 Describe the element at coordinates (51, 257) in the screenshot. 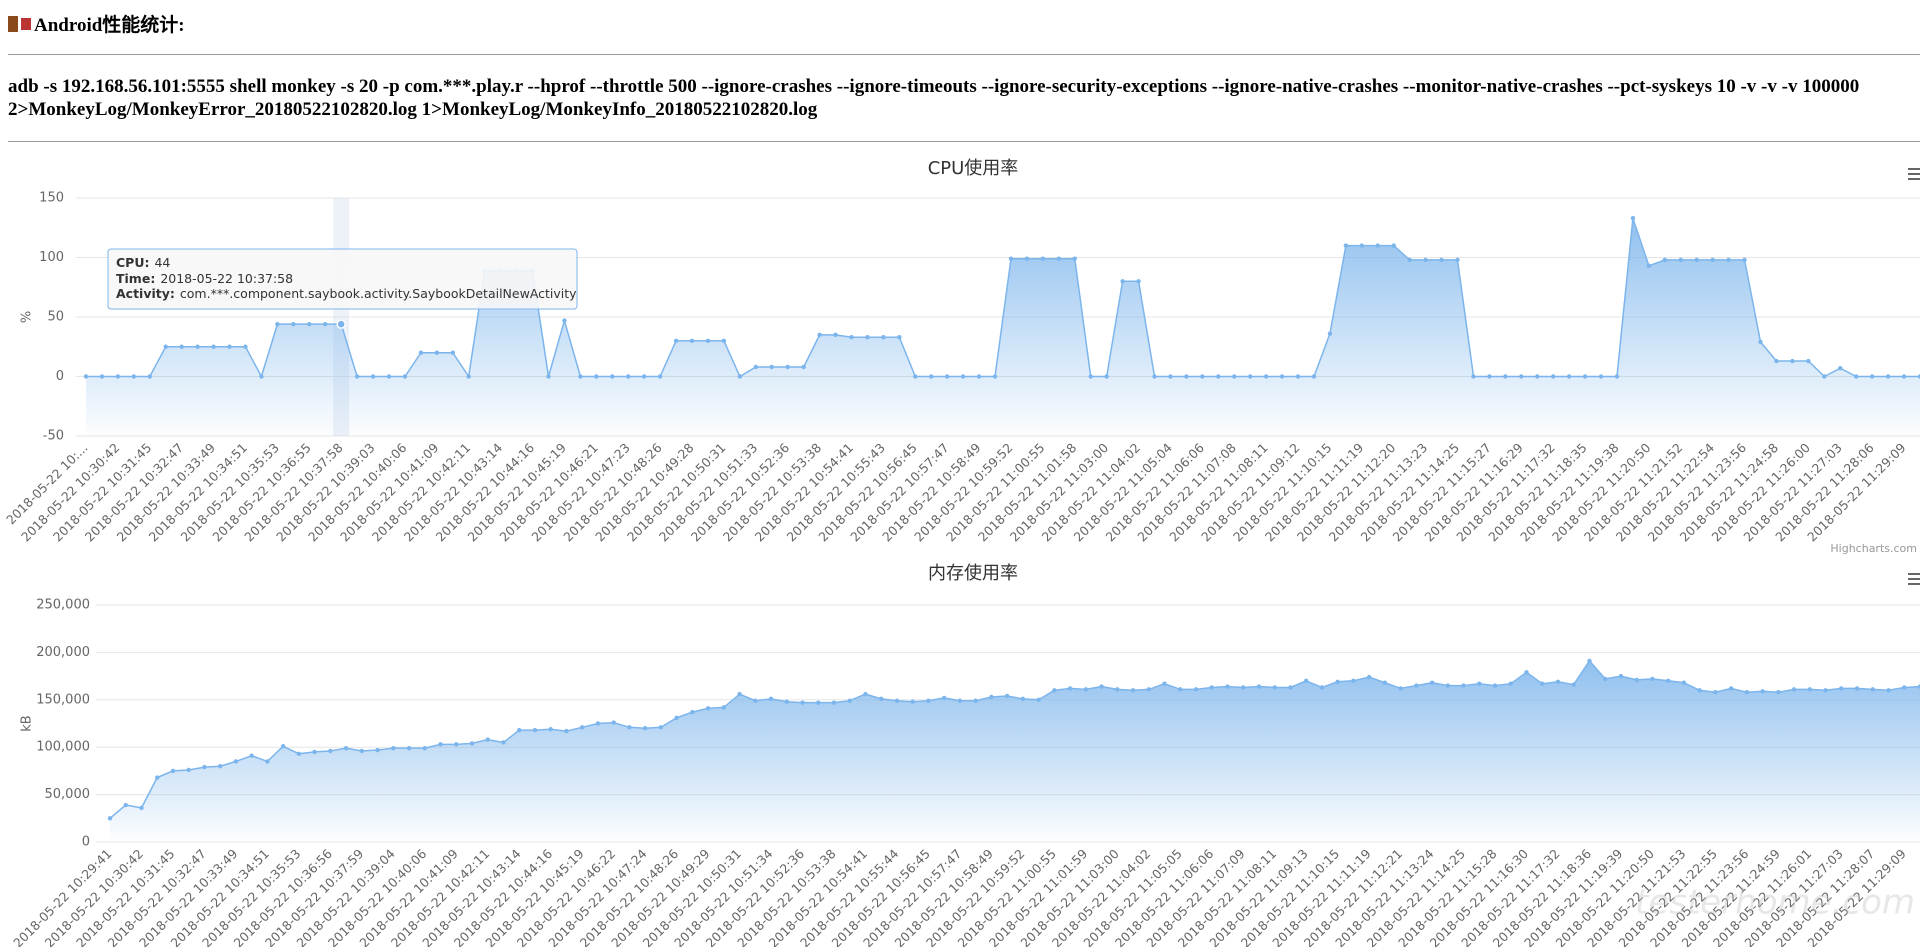

I see `y-tick-label: 100` at that location.